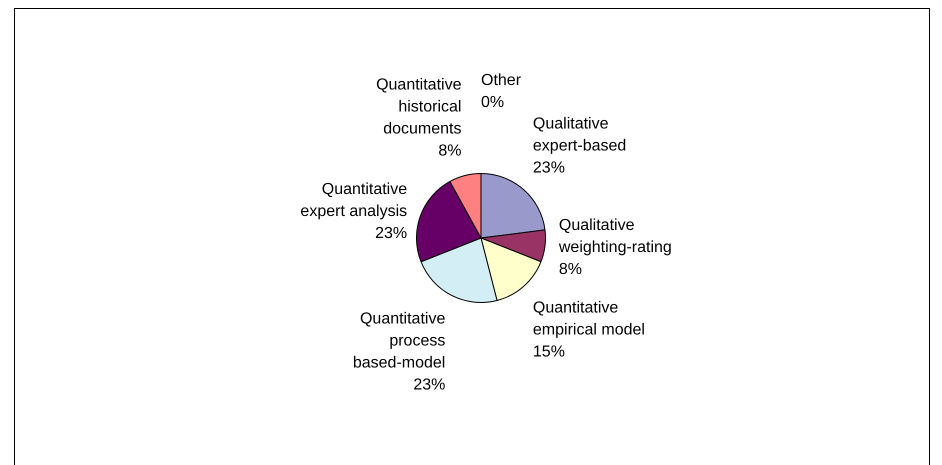 The image size is (942, 465). I want to click on slice-label: Quantitative process based-model, so click(399, 341).